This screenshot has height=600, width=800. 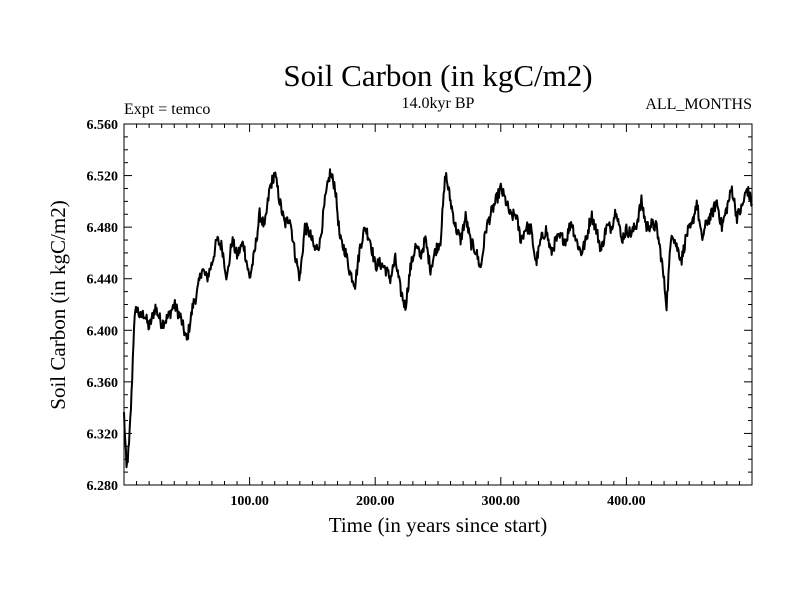 What do you see at coordinates (103, 228) in the screenshot?
I see `y-tick-label: 6.480` at bounding box center [103, 228].